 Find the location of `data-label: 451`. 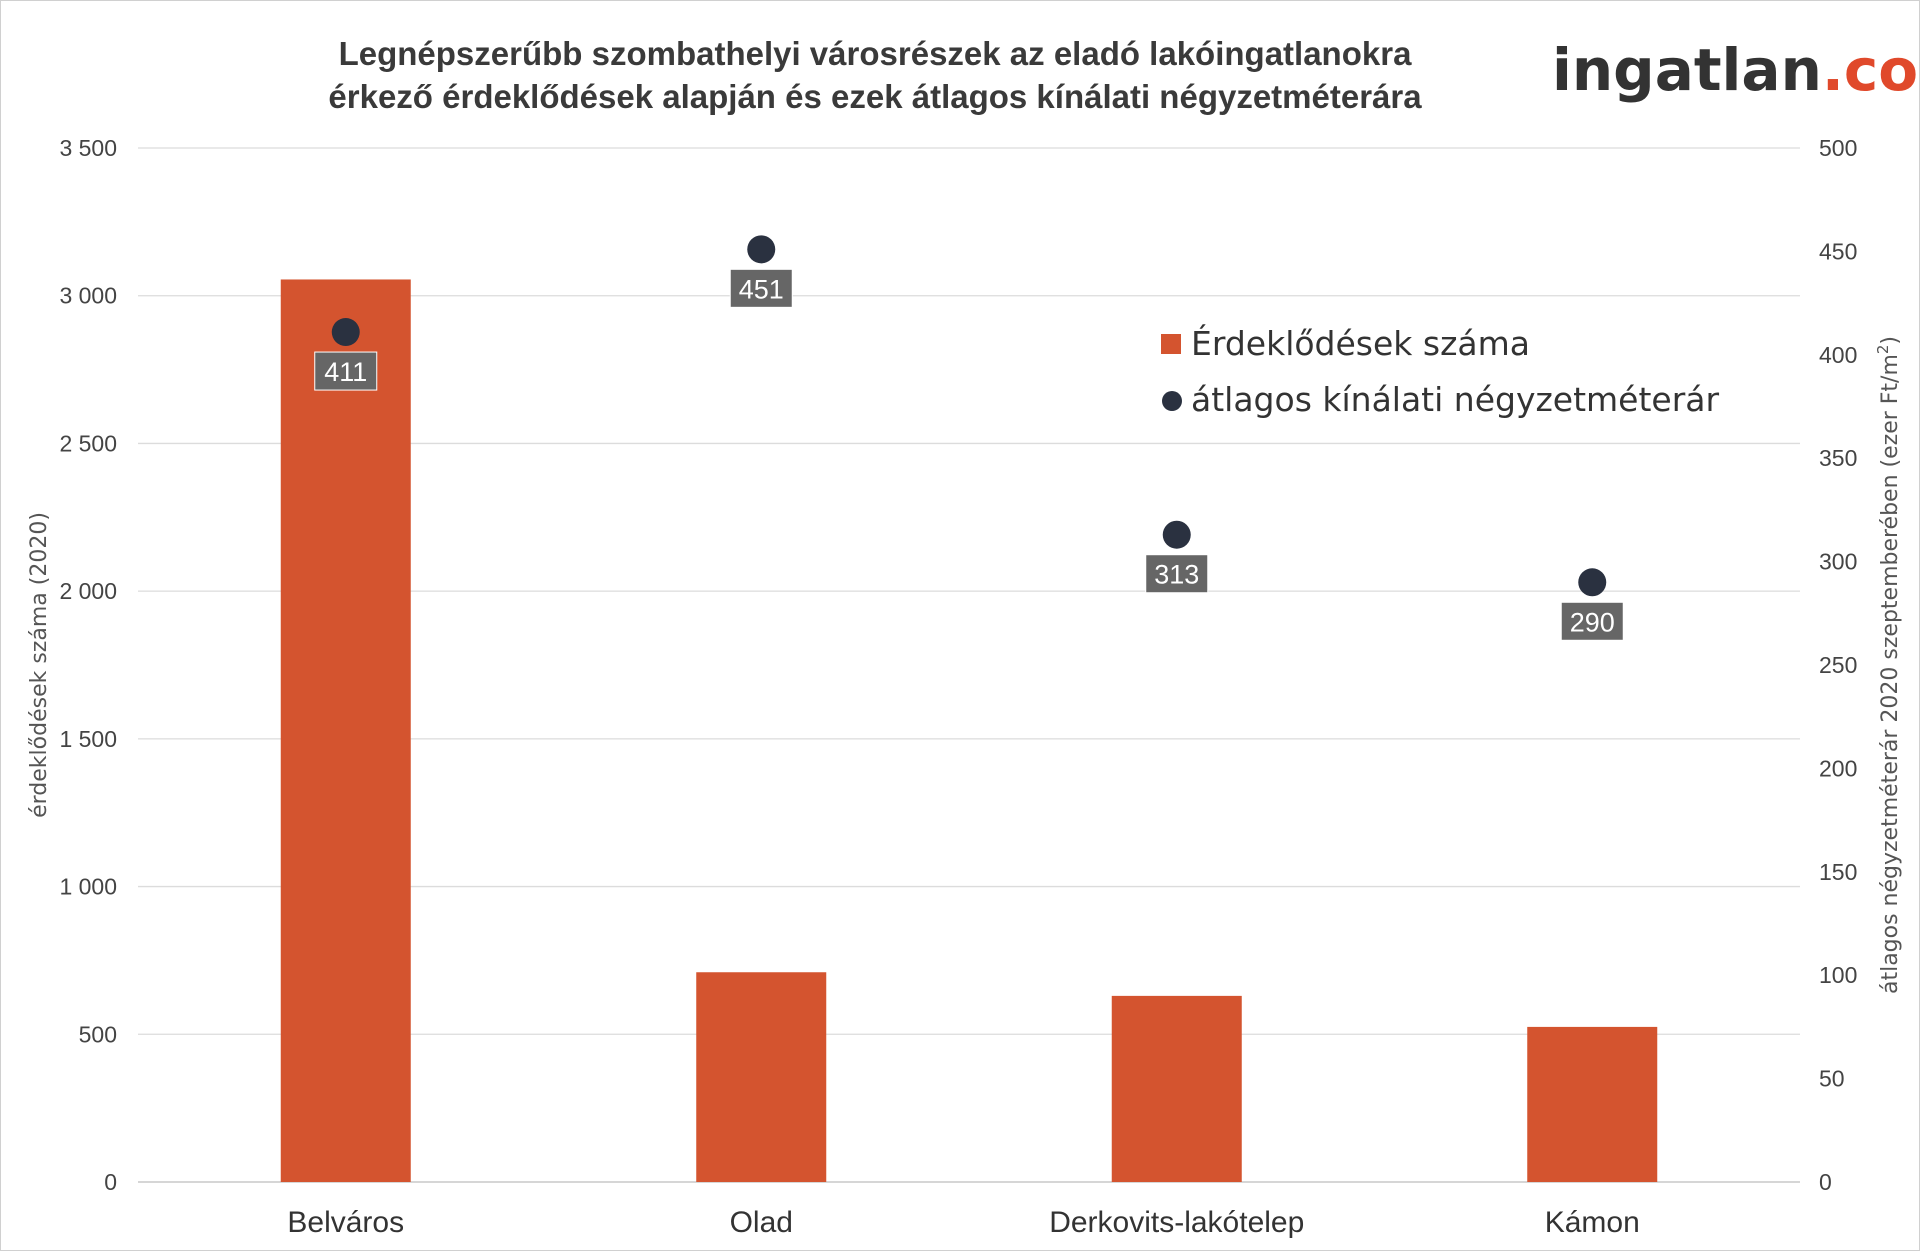

data-label: 451 is located at coordinates (761, 289).